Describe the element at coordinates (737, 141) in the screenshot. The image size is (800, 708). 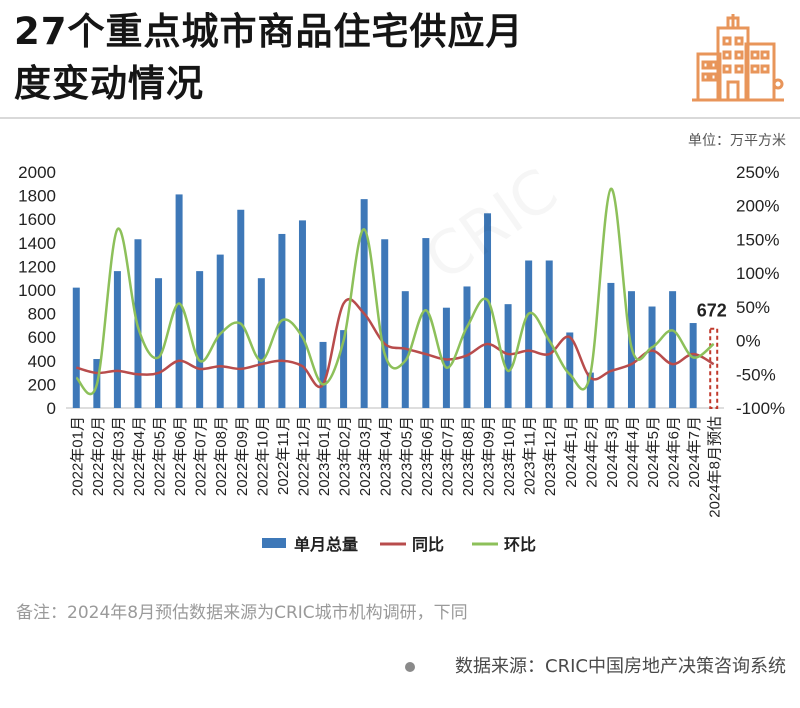
I see `unit-label: 单位：万平方米` at that location.